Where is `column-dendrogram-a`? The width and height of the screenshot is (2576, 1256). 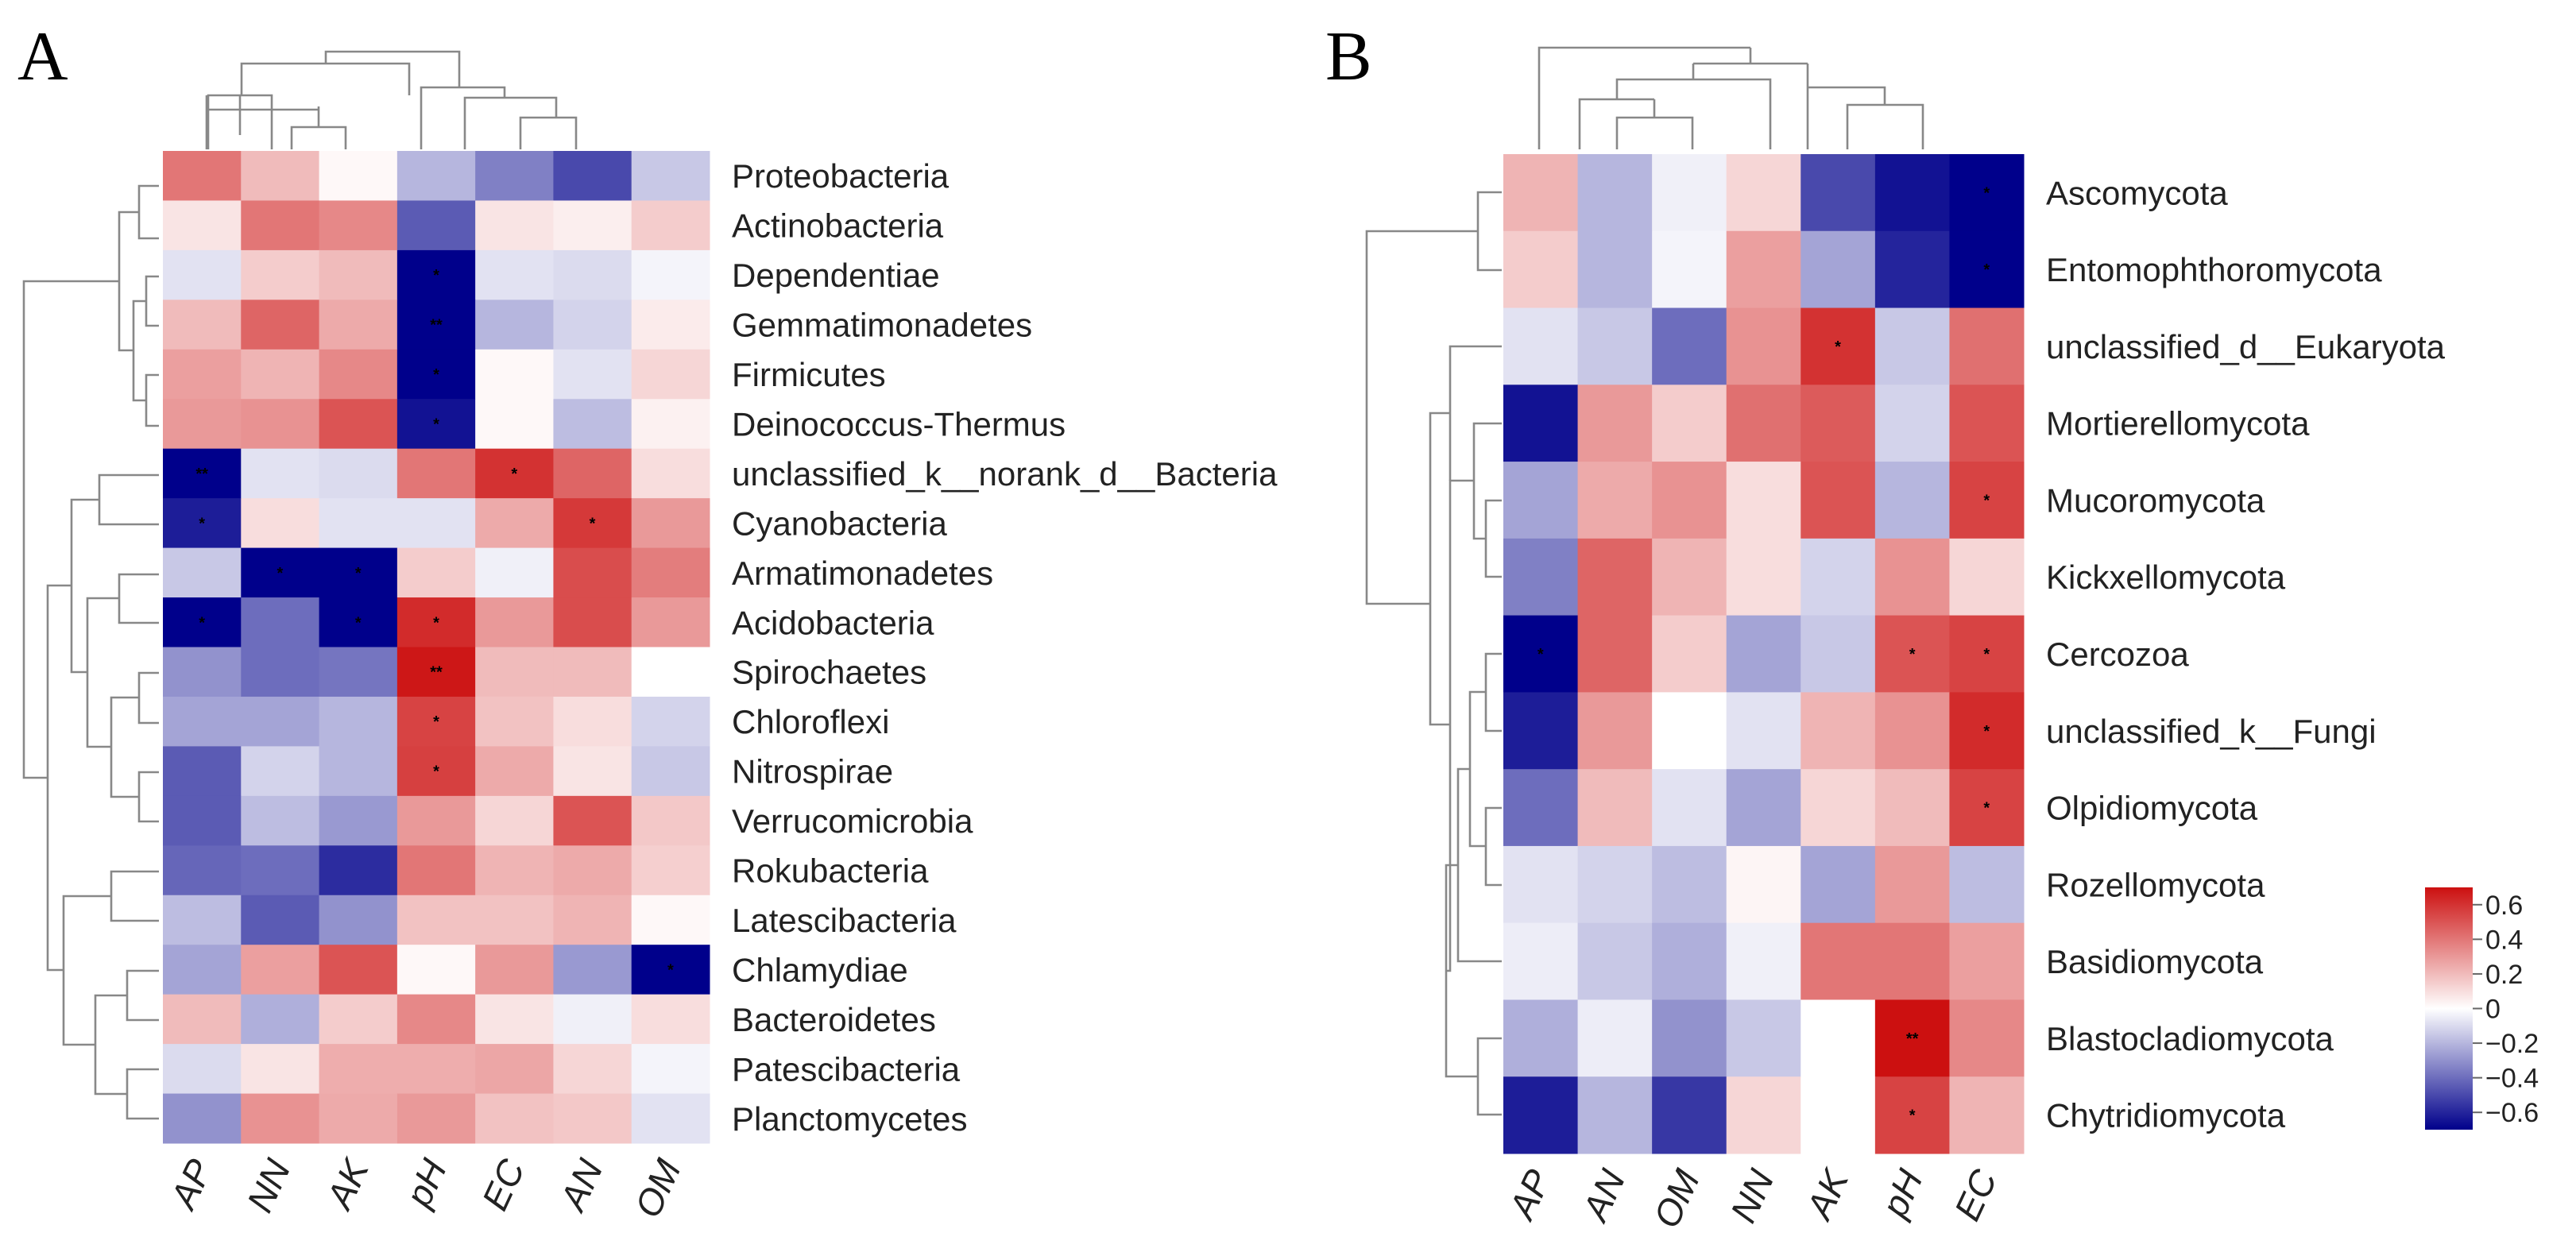 column-dendrogram-a is located at coordinates (391, 99).